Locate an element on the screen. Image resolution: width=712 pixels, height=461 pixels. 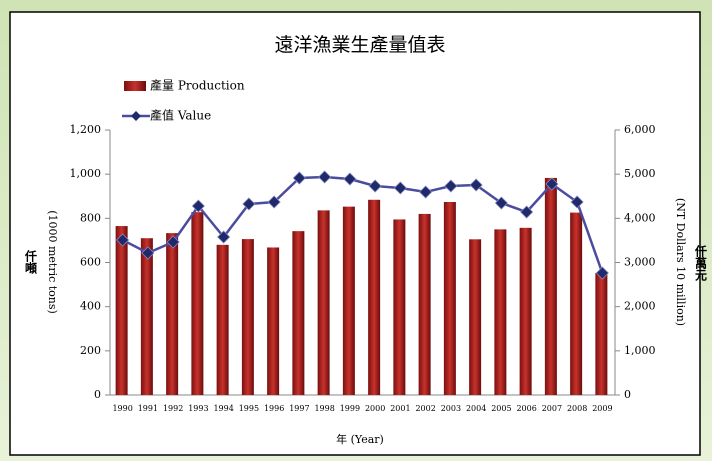
y2-axis-unit: 仟萬元 is located at coordinates (701, 263).